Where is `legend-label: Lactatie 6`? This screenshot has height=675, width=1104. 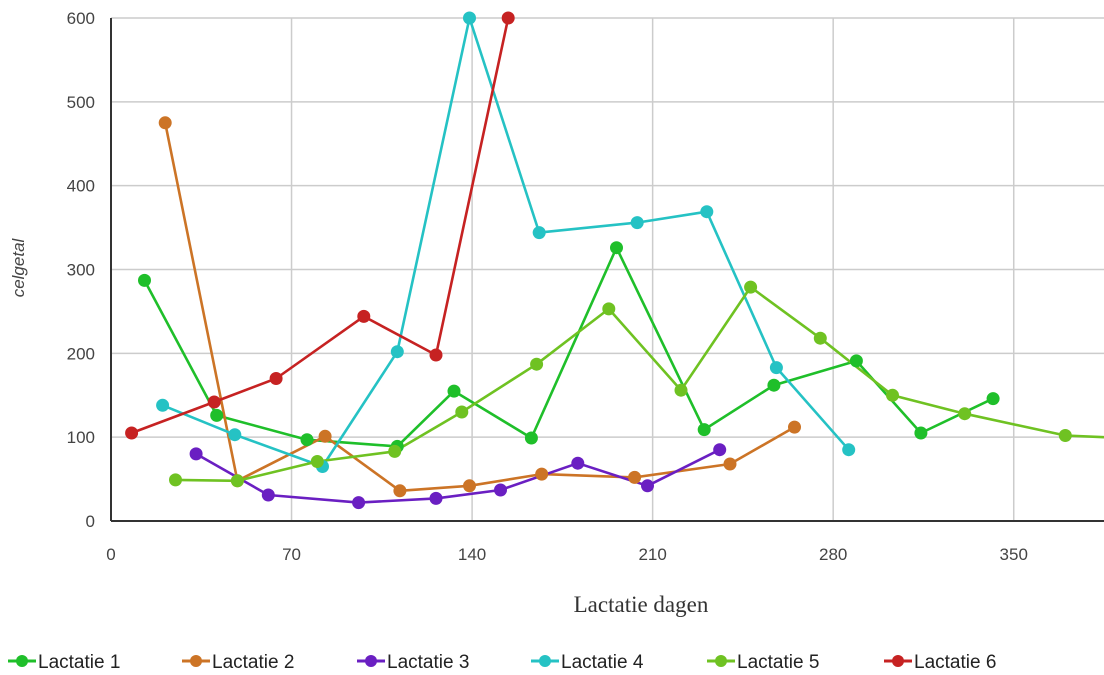
legend-label: Lactatie 6 is located at coordinates (955, 662).